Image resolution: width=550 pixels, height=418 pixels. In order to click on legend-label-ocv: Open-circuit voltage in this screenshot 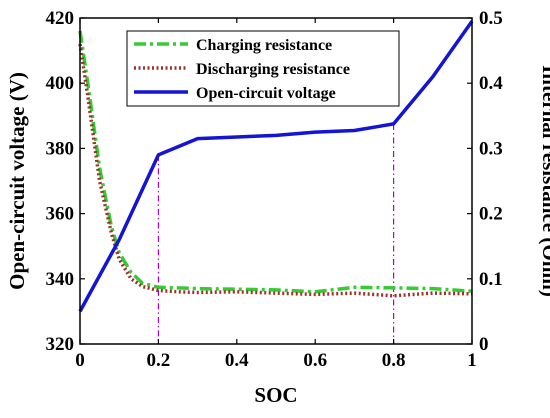, I will do `click(266, 93)`.